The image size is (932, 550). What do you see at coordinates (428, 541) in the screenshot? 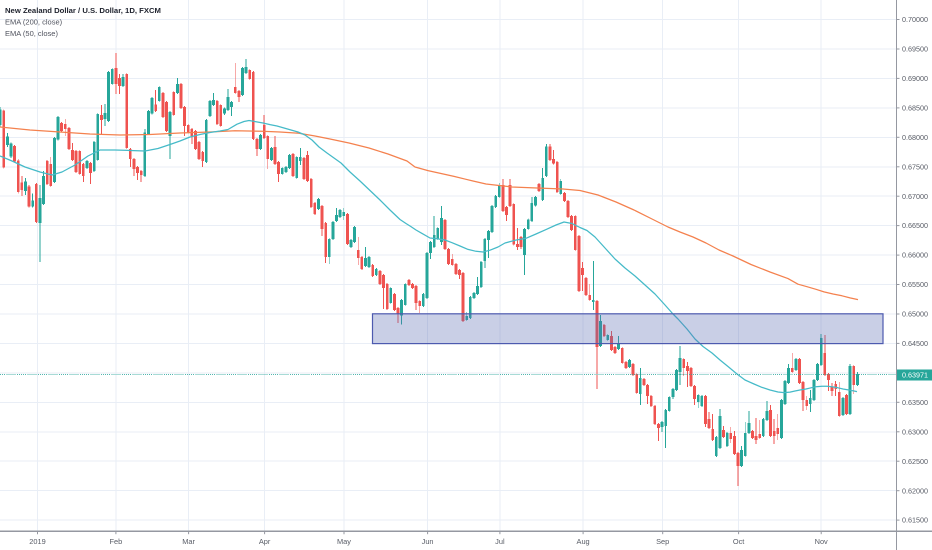
I see `svg-text: Jun` at bounding box center [428, 541].